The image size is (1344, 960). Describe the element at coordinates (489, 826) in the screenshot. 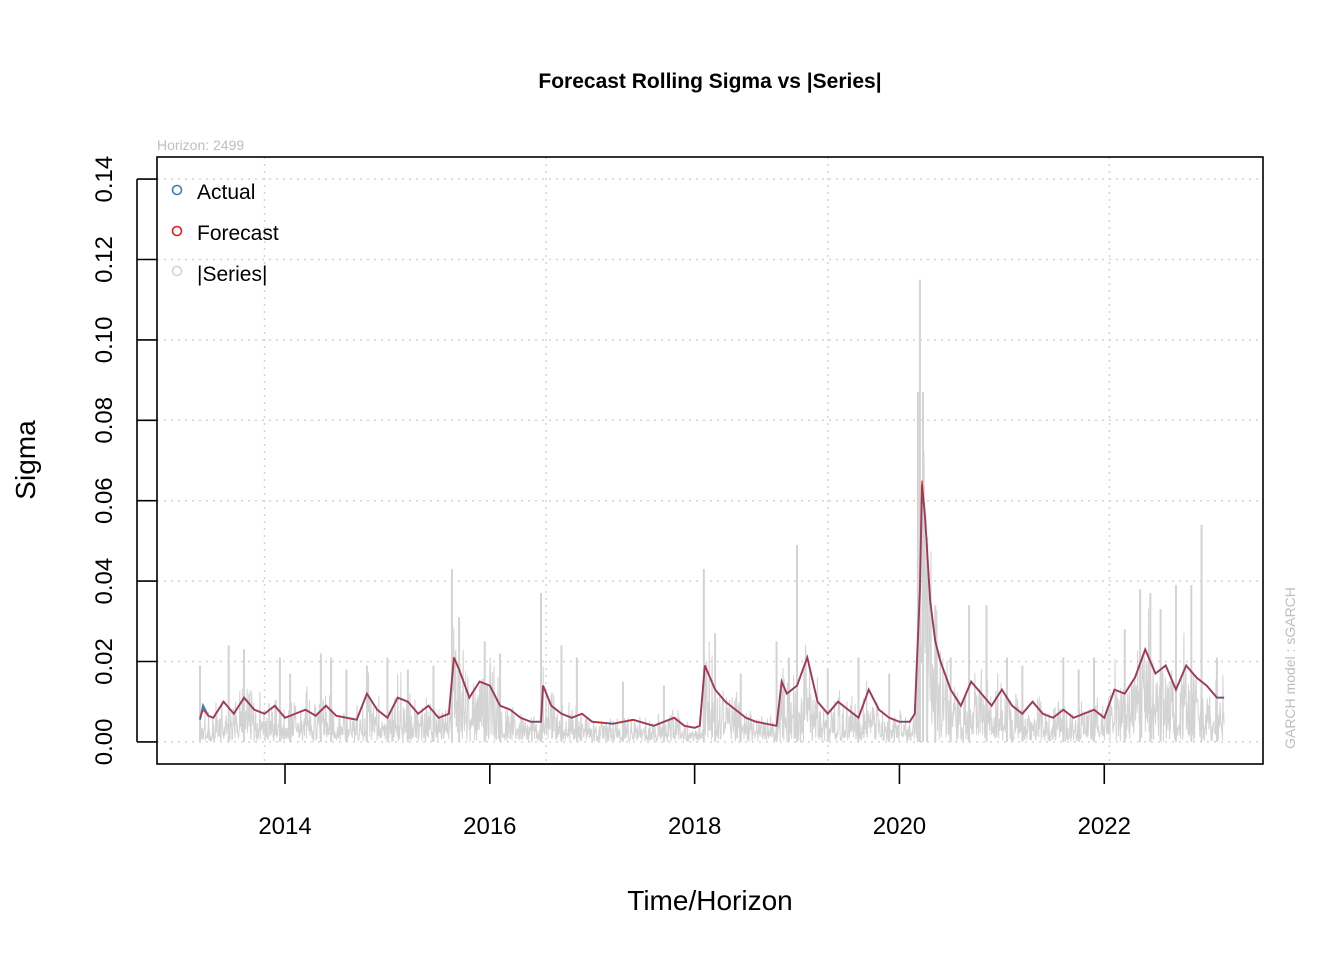

I see `x-tick-label-1: 2016` at that location.